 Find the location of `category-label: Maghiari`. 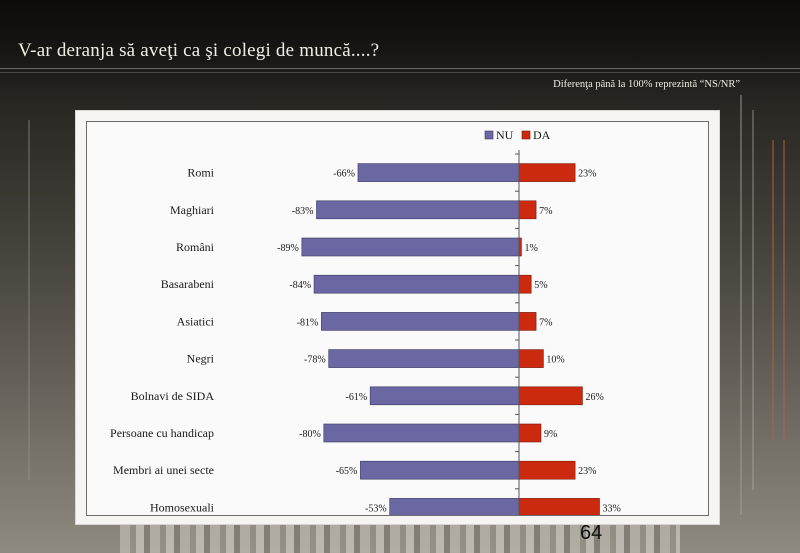

category-label: Maghiari is located at coordinates (192, 210).